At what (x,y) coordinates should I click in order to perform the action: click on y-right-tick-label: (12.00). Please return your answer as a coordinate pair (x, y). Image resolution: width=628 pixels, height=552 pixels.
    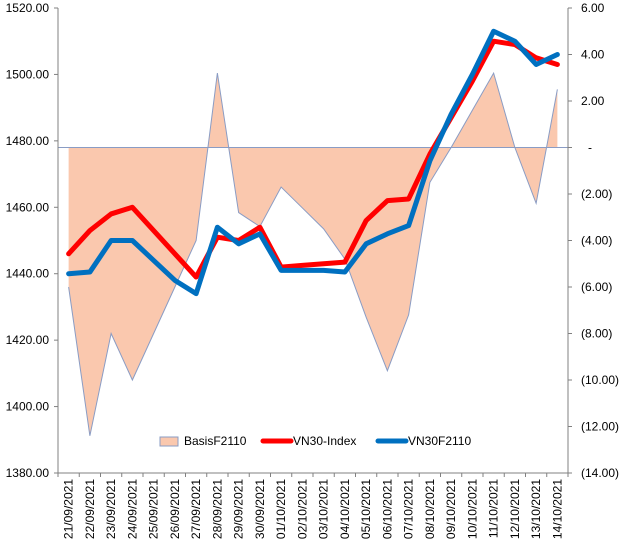
    Looking at the image, I should click on (600, 427).